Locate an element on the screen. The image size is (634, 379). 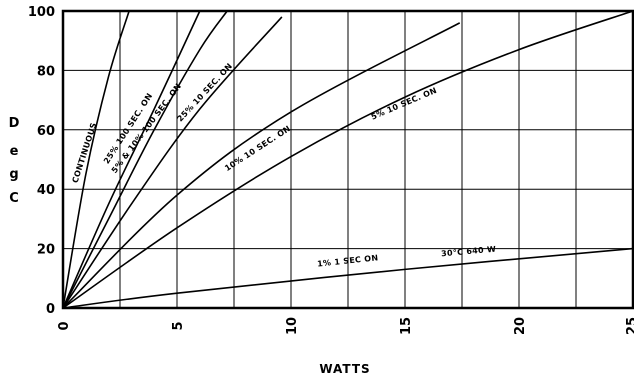
y-tick-label: 40 is located at coordinates (46, 190).